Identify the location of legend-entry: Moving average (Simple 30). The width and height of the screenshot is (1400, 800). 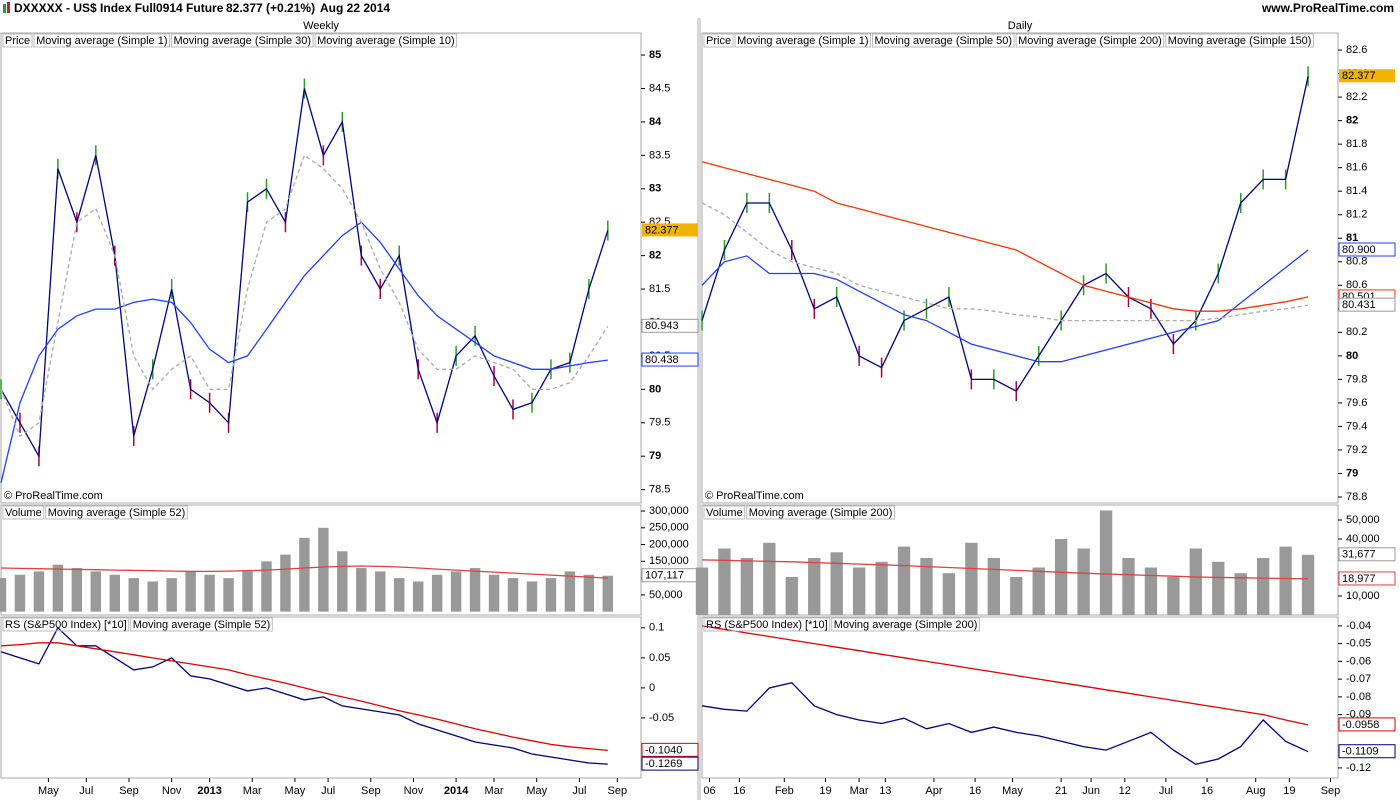
(243, 41).